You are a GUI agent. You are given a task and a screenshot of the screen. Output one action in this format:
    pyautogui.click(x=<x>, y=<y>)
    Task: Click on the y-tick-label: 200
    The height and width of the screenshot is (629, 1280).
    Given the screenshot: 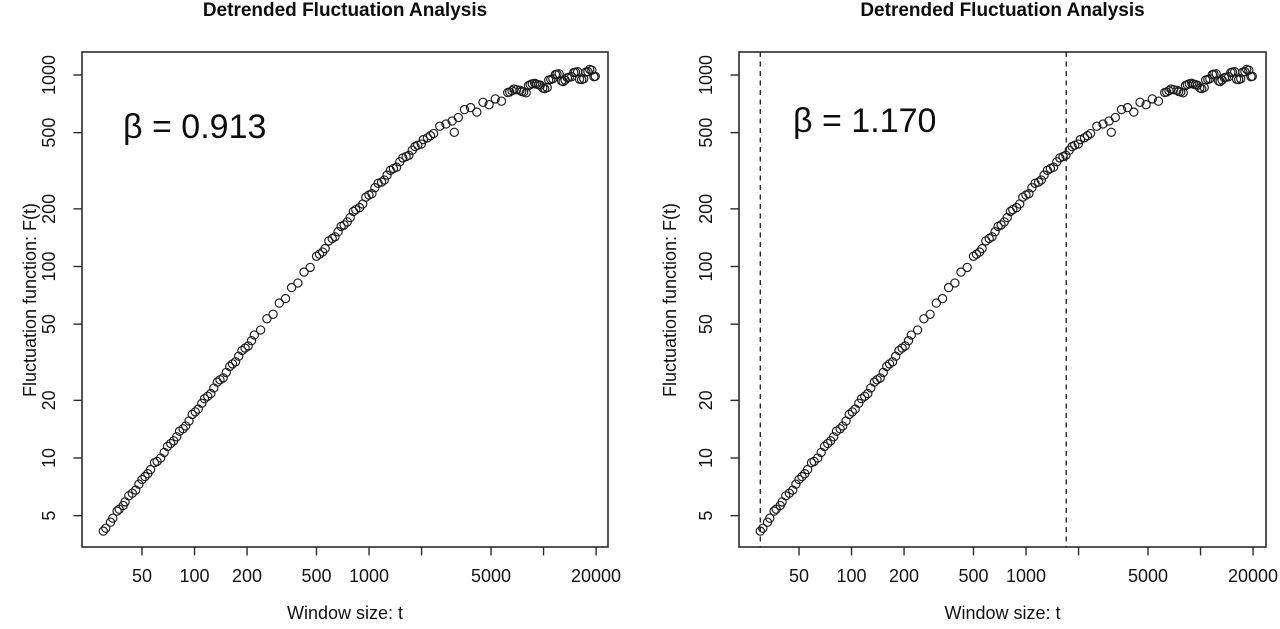 What is the action you would take?
    pyautogui.click(x=706, y=209)
    